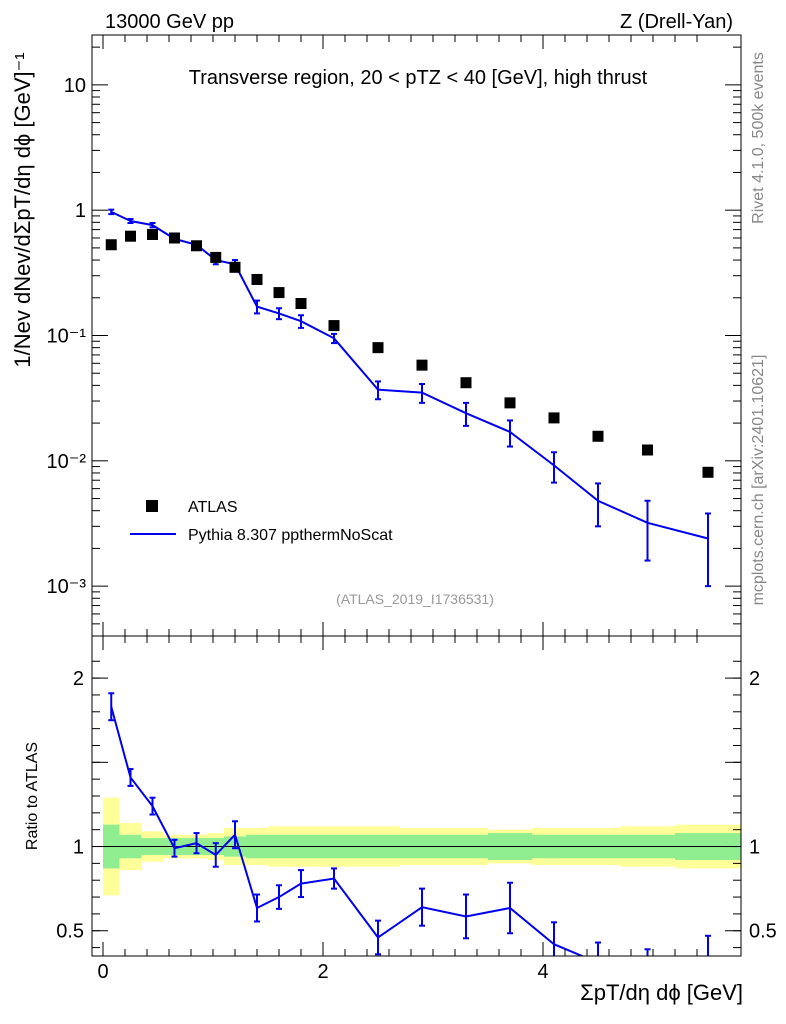 The image size is (786, 1024). Describe the element at coordinates (169, 22) in the screenshot. I see `header-energy: 13000 GeV pp` at that location.